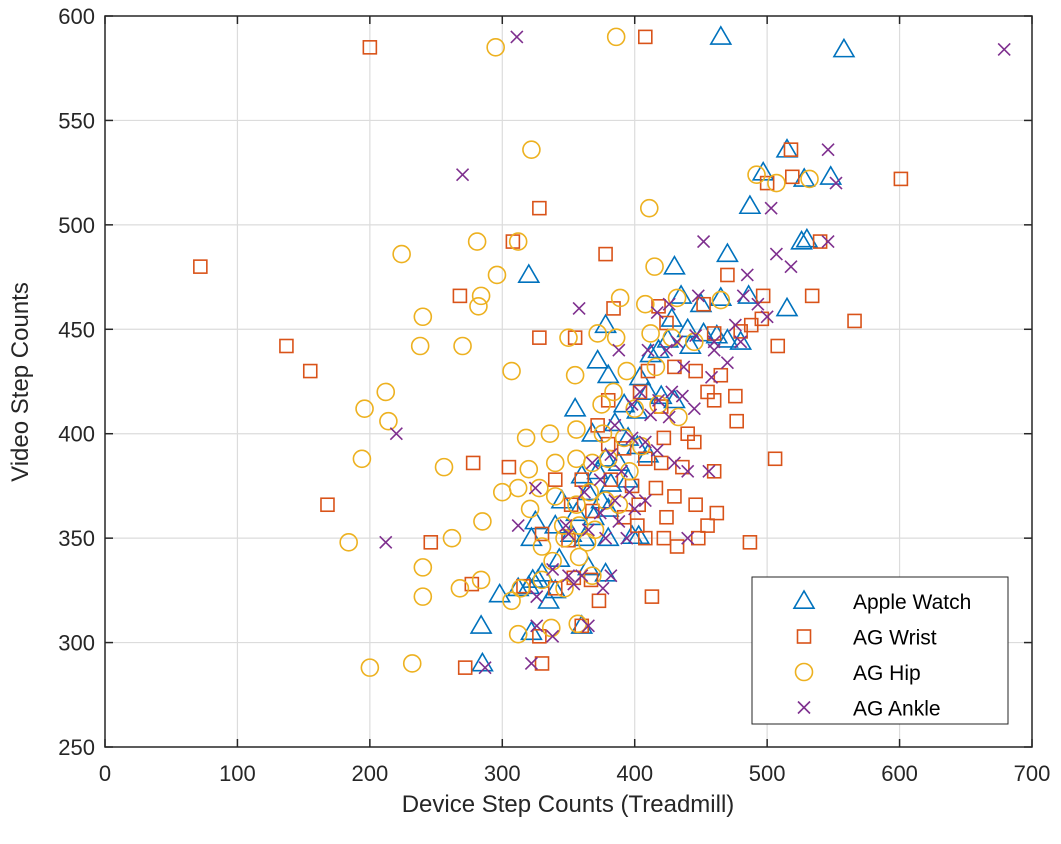 The image size is (1061, 844). I want to click on legend-label-ag-ankle: AG Ankle, so click(897, 709).